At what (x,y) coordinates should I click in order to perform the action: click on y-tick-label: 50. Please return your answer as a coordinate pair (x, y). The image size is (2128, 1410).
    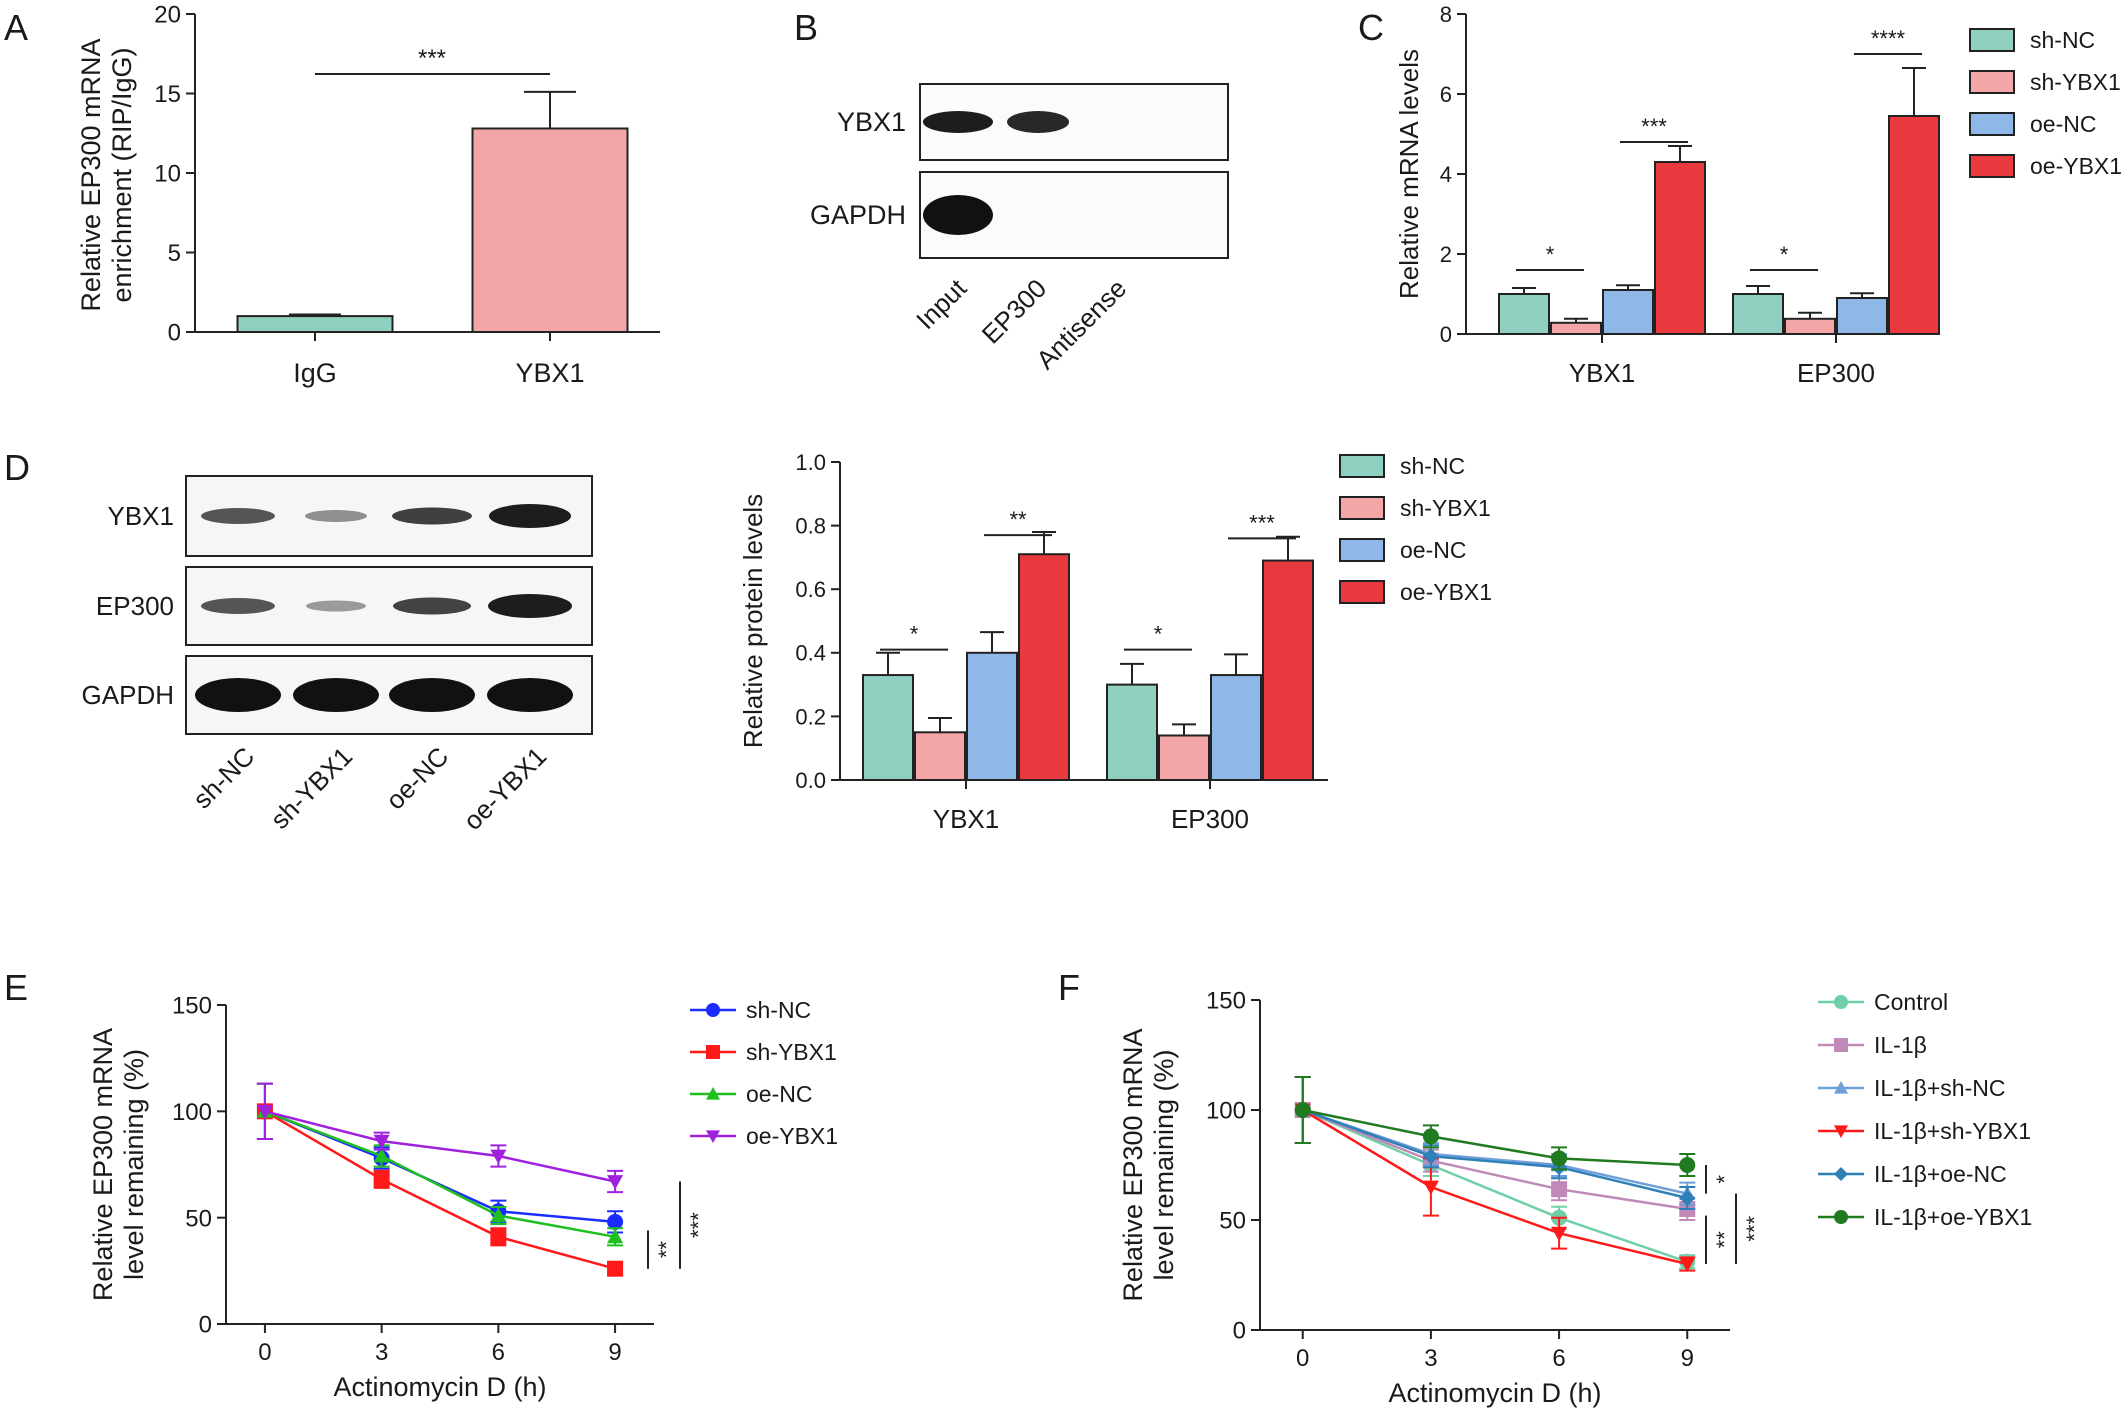
    Looking at the image, I should click on (198, 1218).